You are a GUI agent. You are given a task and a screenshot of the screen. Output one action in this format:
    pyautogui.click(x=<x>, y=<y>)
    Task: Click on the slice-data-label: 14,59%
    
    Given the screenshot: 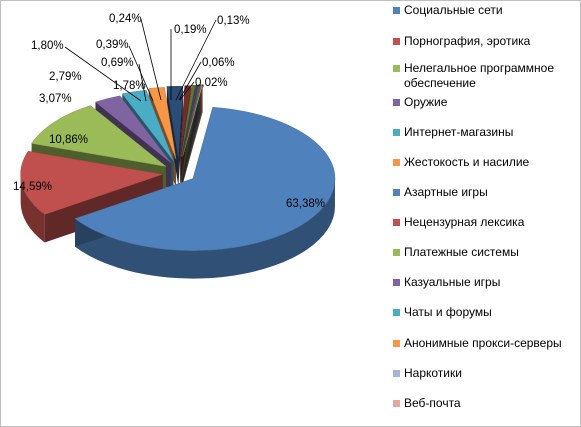 What is the action you would take?
    pyautogui.click(x=32, y=187)
    